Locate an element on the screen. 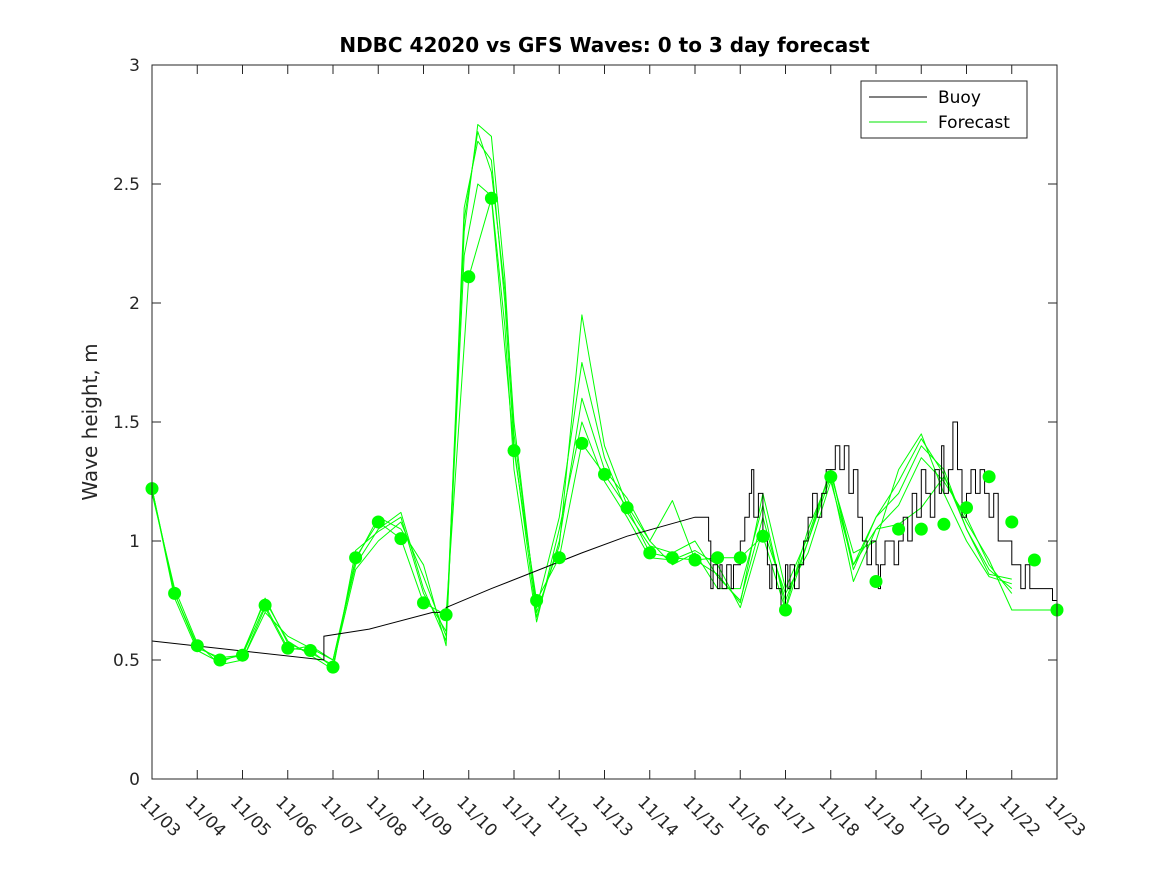 This screenshot has height=875, width=1167. y-tick-label: 2 is located at coordinates (134, 304).